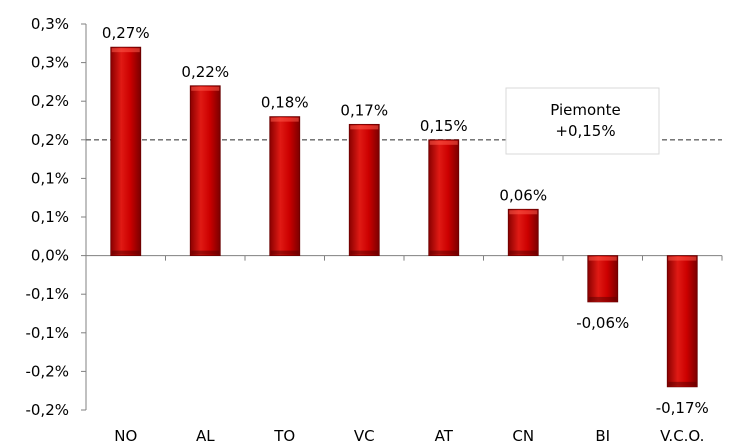 This screenshot has height=443, width=734. I want to click on bar-to, so click(285, 186).